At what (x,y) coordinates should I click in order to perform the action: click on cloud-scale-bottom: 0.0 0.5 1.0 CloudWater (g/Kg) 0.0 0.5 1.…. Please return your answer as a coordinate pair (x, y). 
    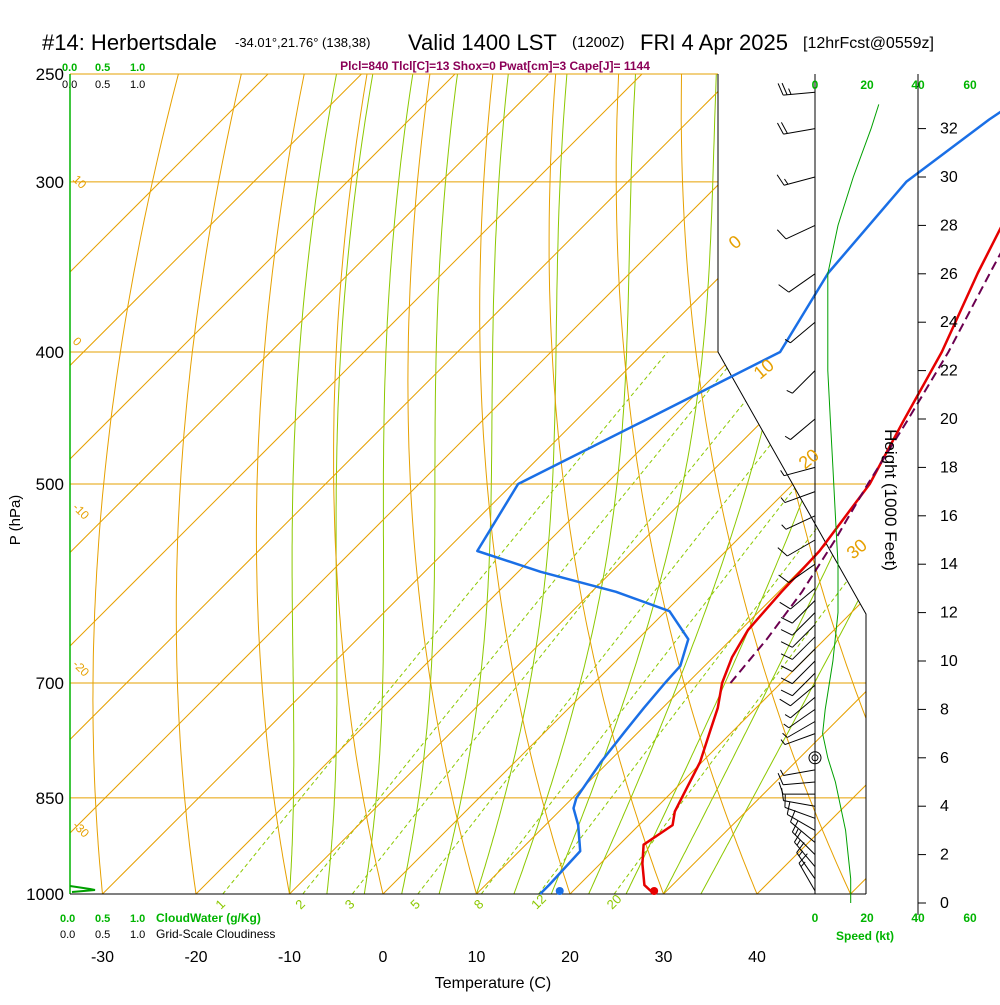
    Looking at the image, I should click on (167, 926).